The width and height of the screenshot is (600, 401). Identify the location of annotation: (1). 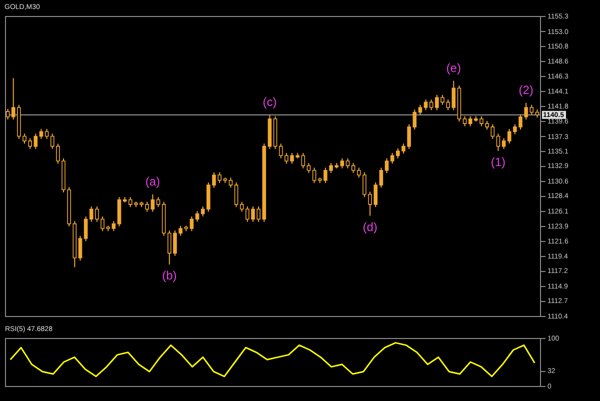
(498, 161).